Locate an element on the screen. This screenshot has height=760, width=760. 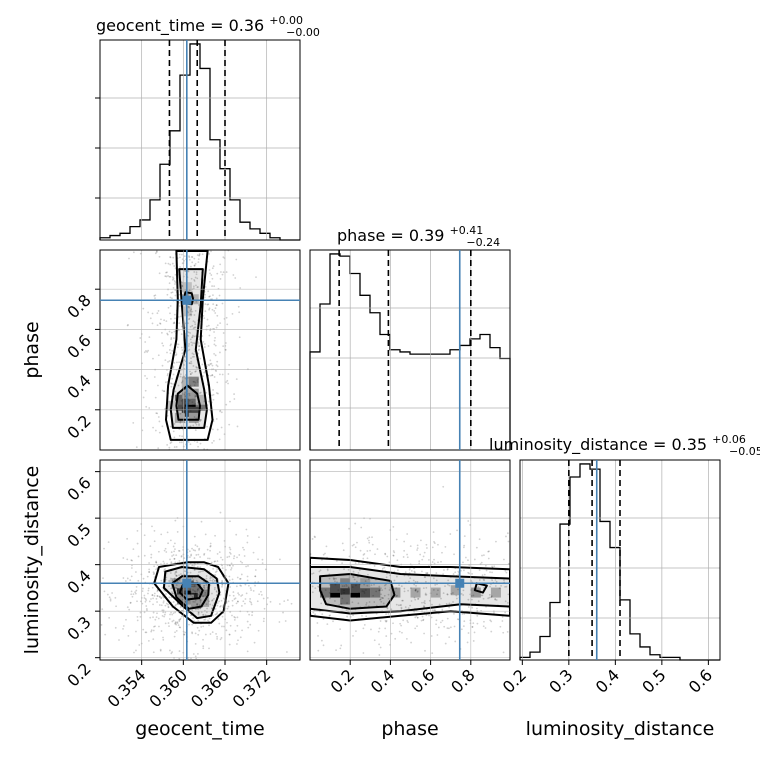
truth-marker-phase-vs-luminosity-distance is located at coordinates (460, 583).